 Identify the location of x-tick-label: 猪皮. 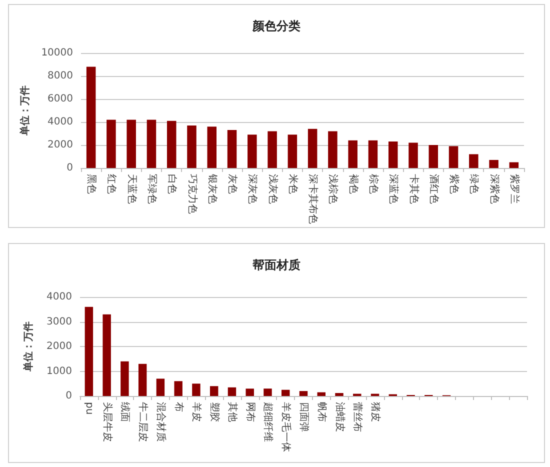
(376, 412).